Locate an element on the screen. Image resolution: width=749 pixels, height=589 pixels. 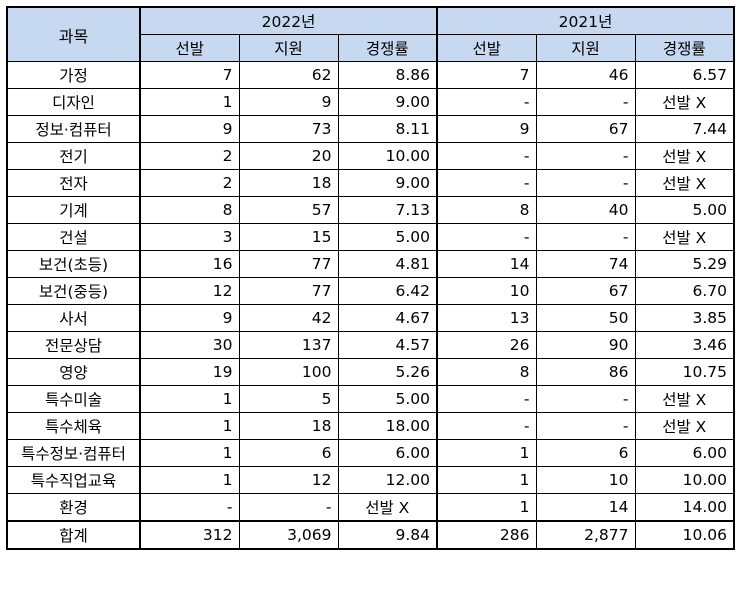
cell-2022-selected: 12 is located at coordinates (189, 291).